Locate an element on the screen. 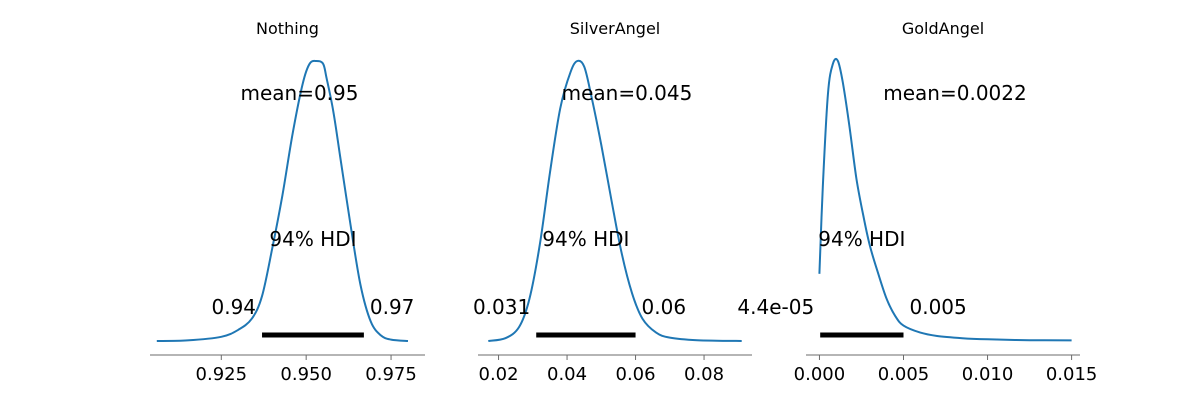 The height and width of the screenshot is (400, 1200). x-tick-label: 0.000 is located at coordinates (820, 374).